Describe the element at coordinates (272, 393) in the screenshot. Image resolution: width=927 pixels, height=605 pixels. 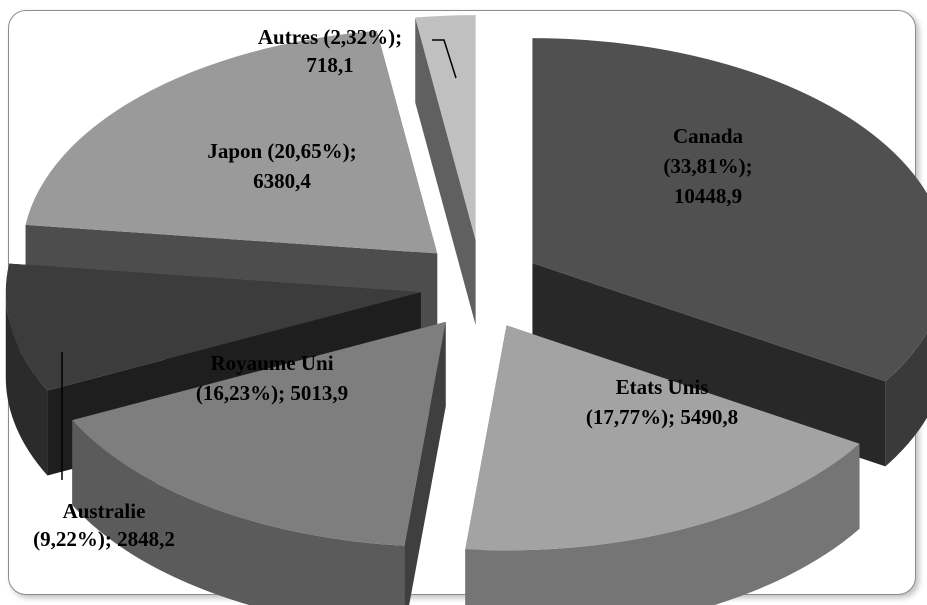
I see `data-label-line: (16,23%); 5013,9` at that location.